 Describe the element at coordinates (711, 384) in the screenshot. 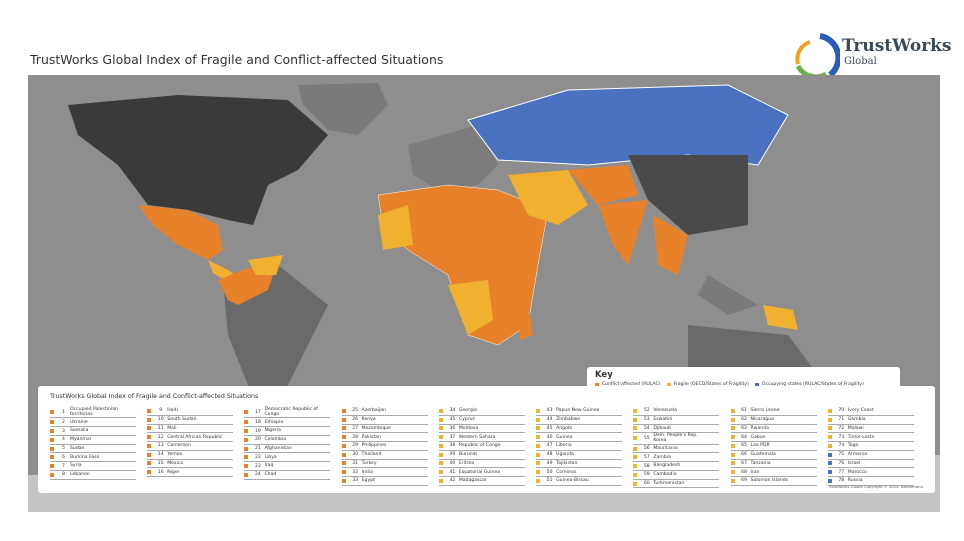

I see `key-label: Fragile (OECD/States of Fragility)` at that location.